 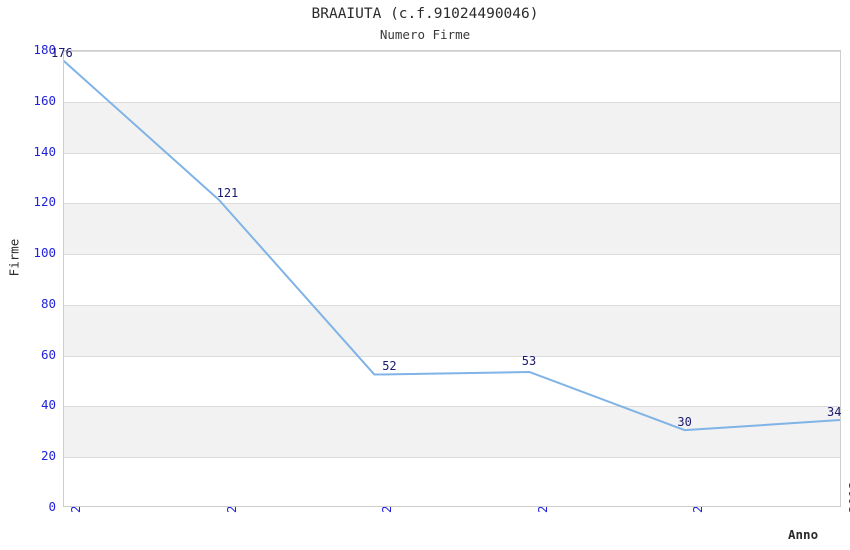 What do you see at coordinates (848, 496) in the screenshot?
I see `x-tick-label: 2013` at bounding box center [848, 496].